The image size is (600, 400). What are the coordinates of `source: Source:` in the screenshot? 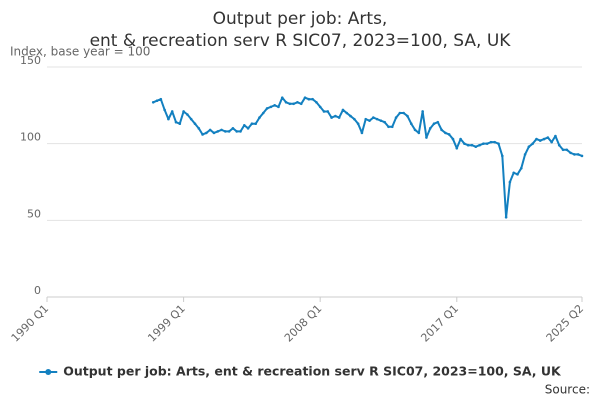 It's located at (567, 390).